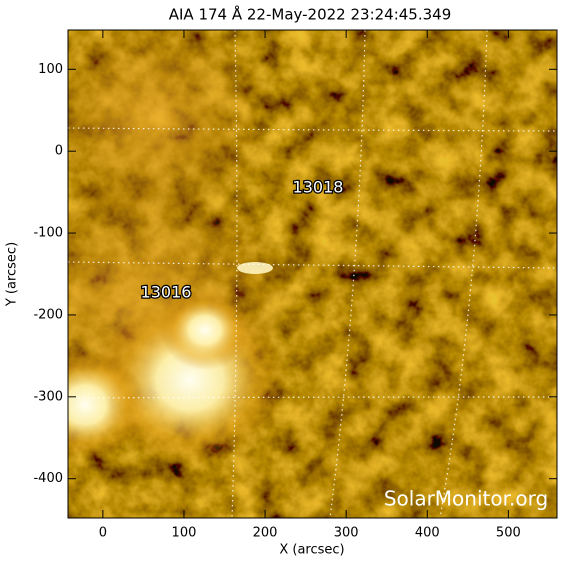 This screenshot has width=564, height=564. Describe the element at coordinates (48, 478) in the screenshot. I see `y-tick-label: -400` at that location.